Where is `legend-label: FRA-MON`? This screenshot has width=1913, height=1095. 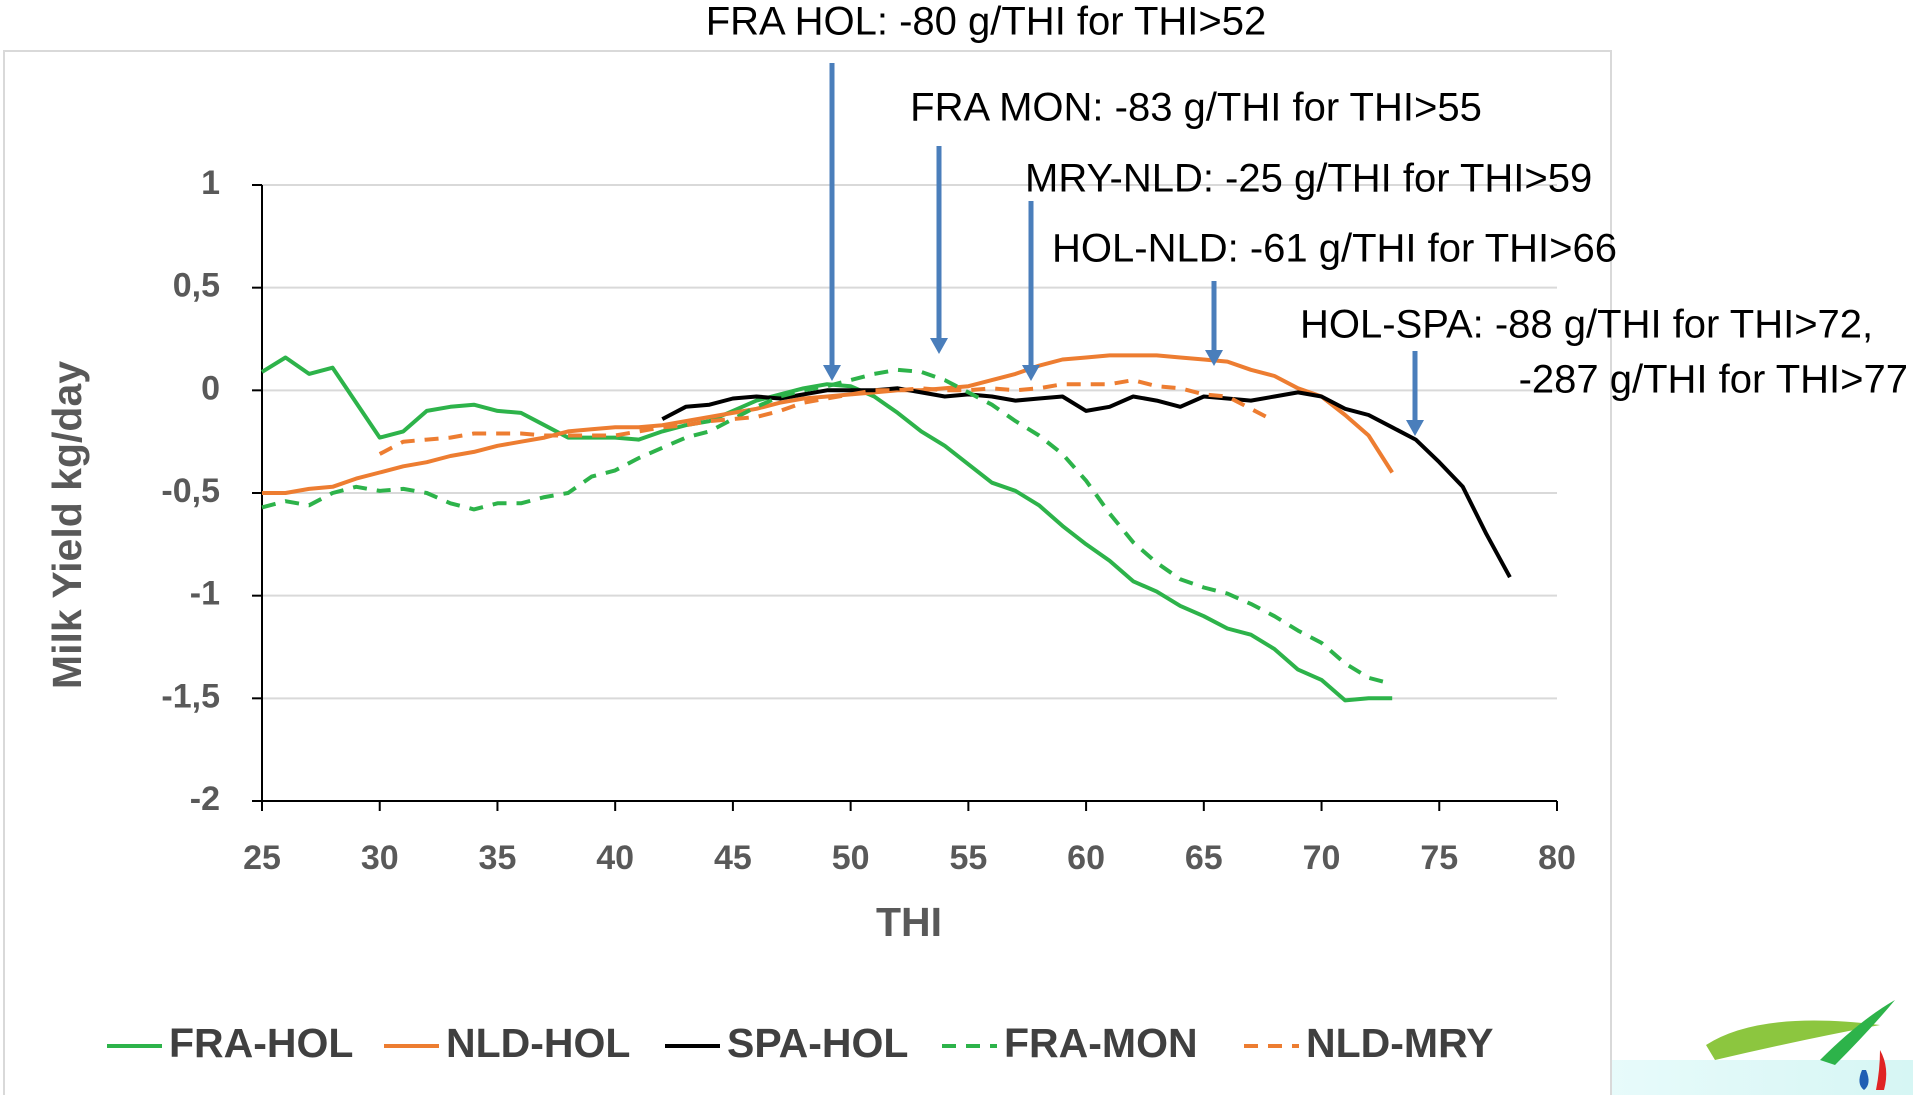 legend-label: FRA-MON is located at coordinates (1101, 1043).